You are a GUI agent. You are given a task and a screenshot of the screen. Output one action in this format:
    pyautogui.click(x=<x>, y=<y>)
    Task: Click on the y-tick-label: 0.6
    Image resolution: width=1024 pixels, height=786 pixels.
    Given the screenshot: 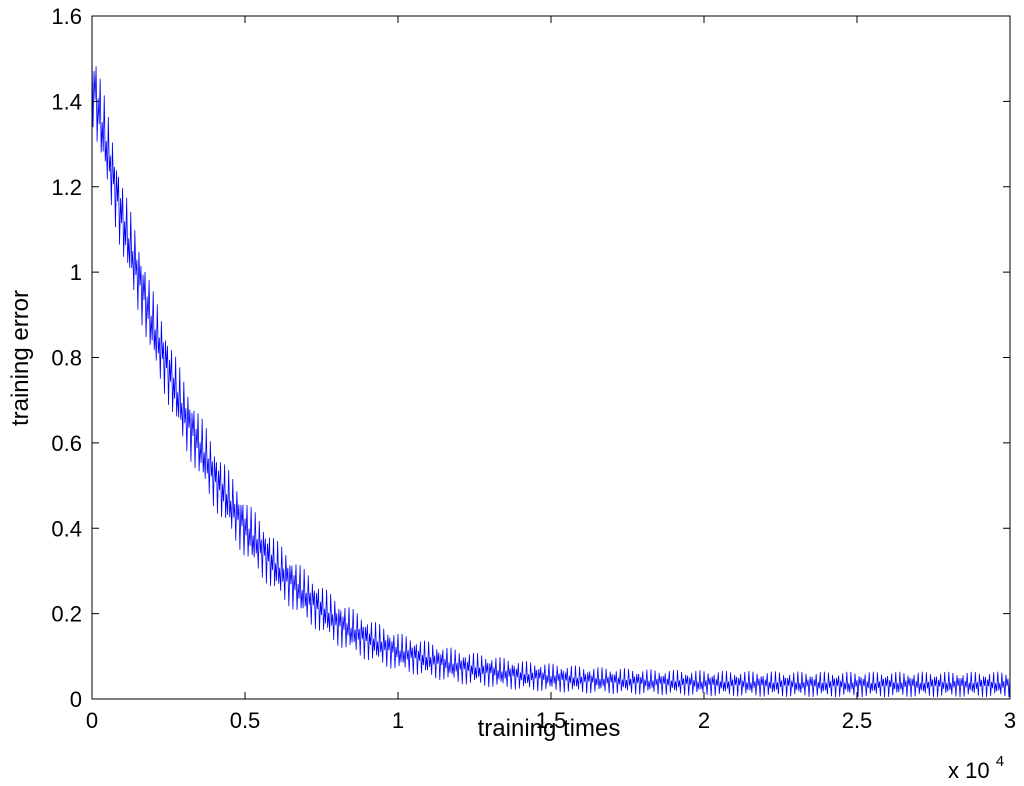 What is the action you would take?
    pyautogui.click(x=66, y=443)
    